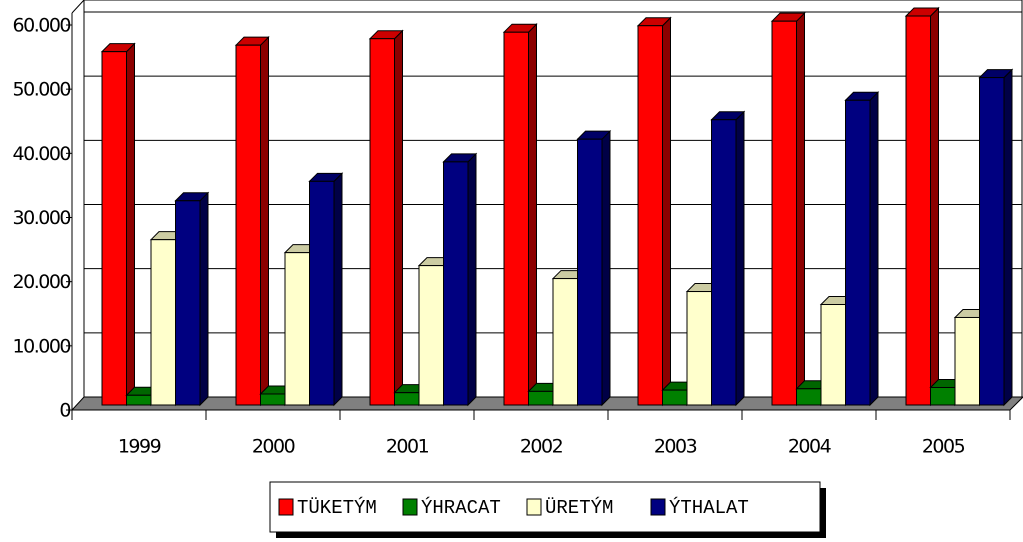 This screenshot has width=1023, height=542. Describe the element at coordinates (810, 447) in the screenshot. I see `x-tick-label: 2004` at that location.